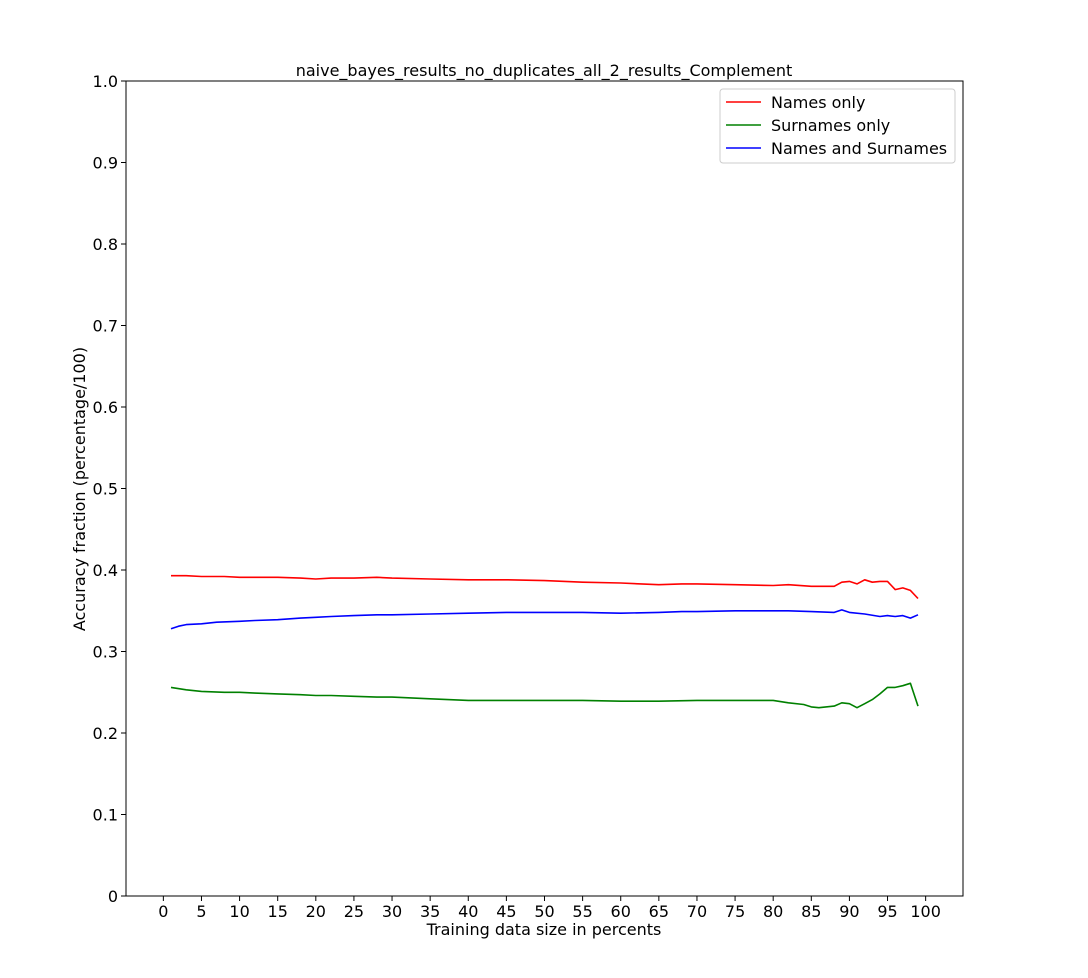 Image resolution: width=1088 pixels, height=978 pixels. What do you see at coordinates (621, 911) in the screenshot?
I see `x-tick-label: 60` at bounding box center [621, 911].